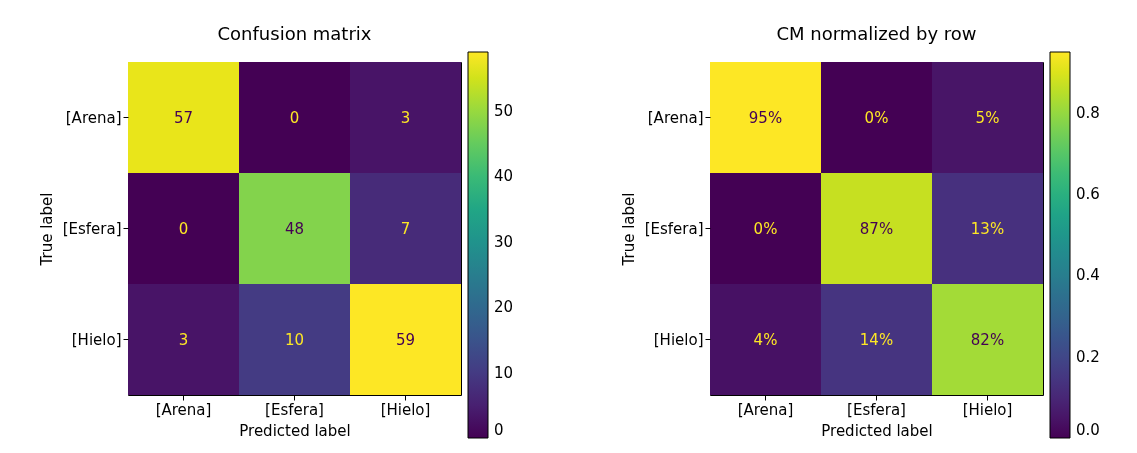 The height and width of the screenshot is (453, 1137). Describe the element at coordinates (294, 33) in the screenshot. I see `chart-title: Confusion matrix` at that location.